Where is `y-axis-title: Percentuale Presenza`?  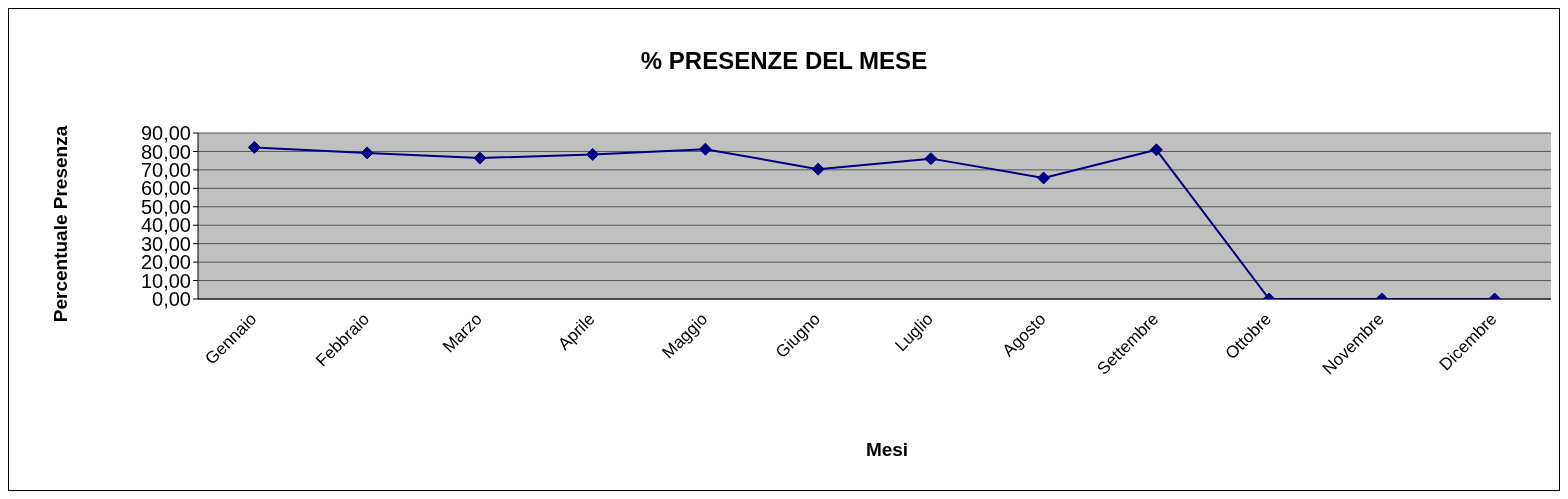 y-axis-title: Percentuale Presenza is located at coordinates (61, 224).